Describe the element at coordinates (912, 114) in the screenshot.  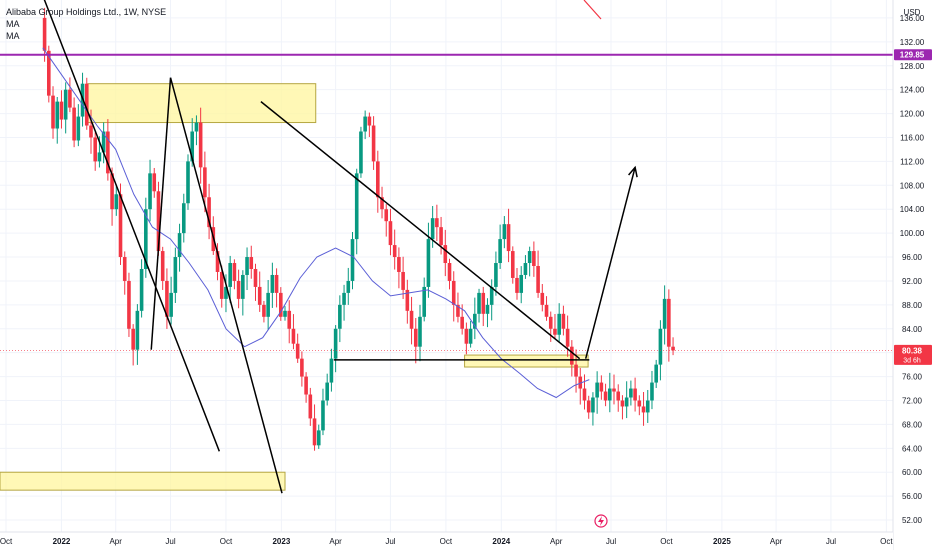
I see `y-tick-label: 120.00` at that location.